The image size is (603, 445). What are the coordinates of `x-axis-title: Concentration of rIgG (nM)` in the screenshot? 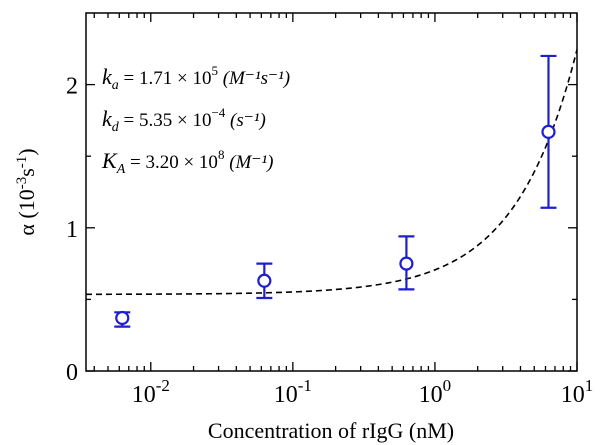 It's located at (331, 430).